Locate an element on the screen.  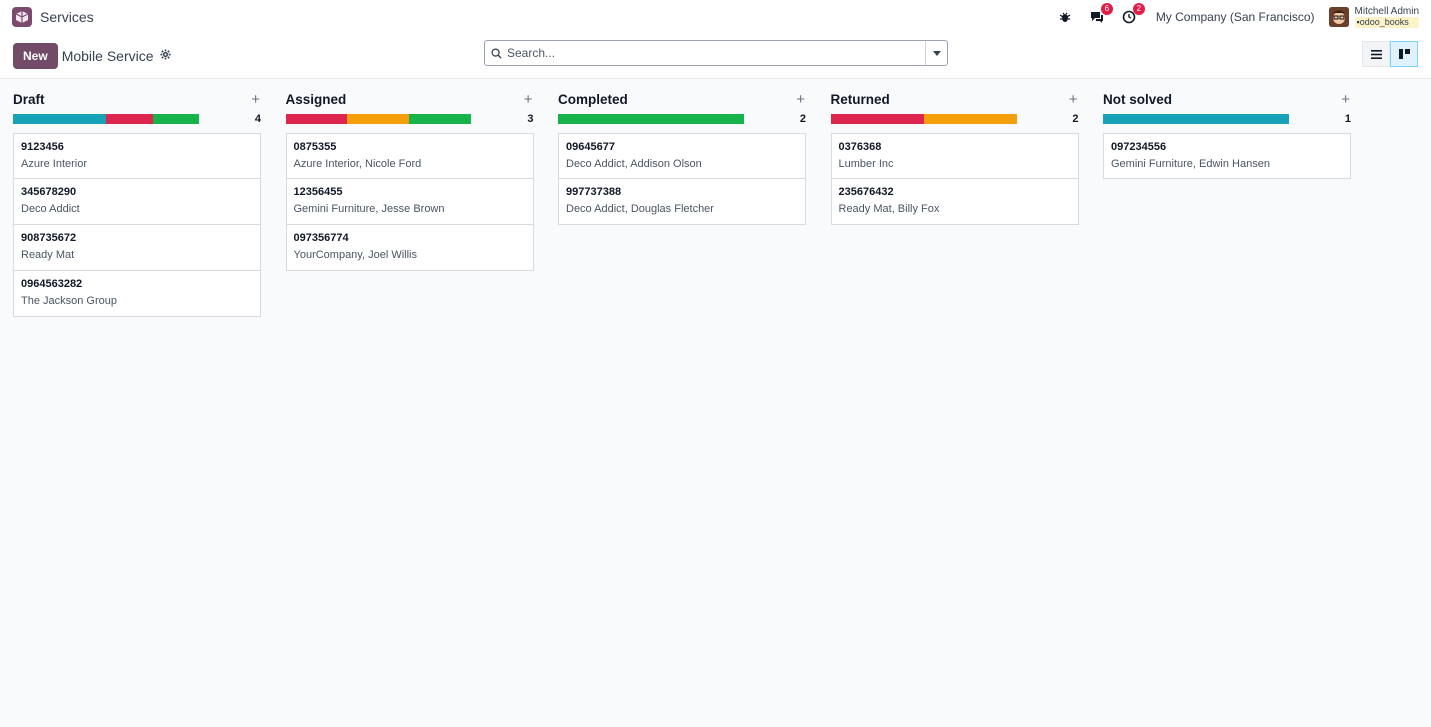
card-customer: Deco Addict is located at coordinates (50, 209).